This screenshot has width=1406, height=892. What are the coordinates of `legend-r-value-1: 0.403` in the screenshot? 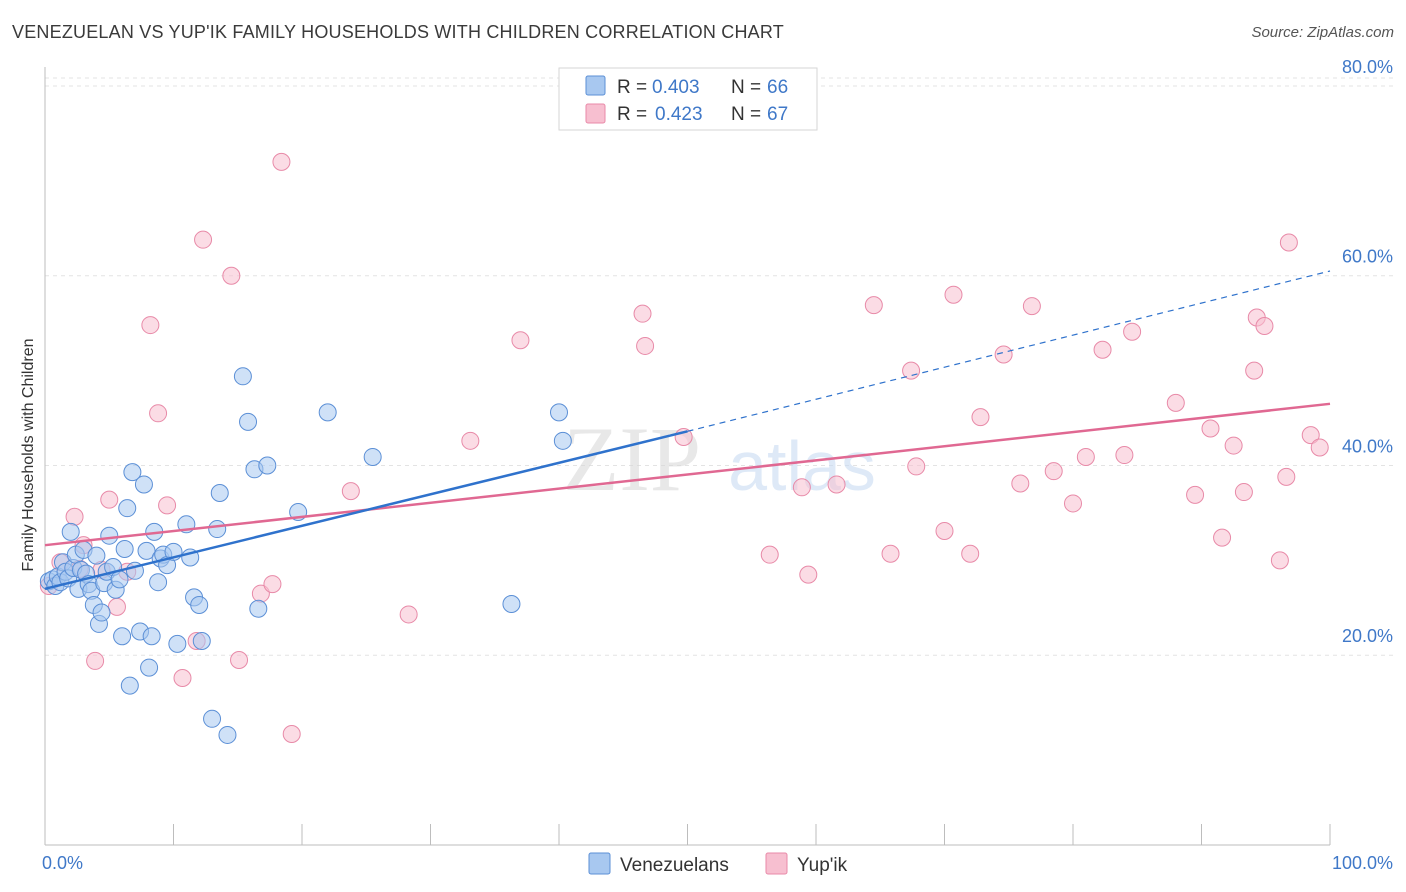 It's located at (676, 87).